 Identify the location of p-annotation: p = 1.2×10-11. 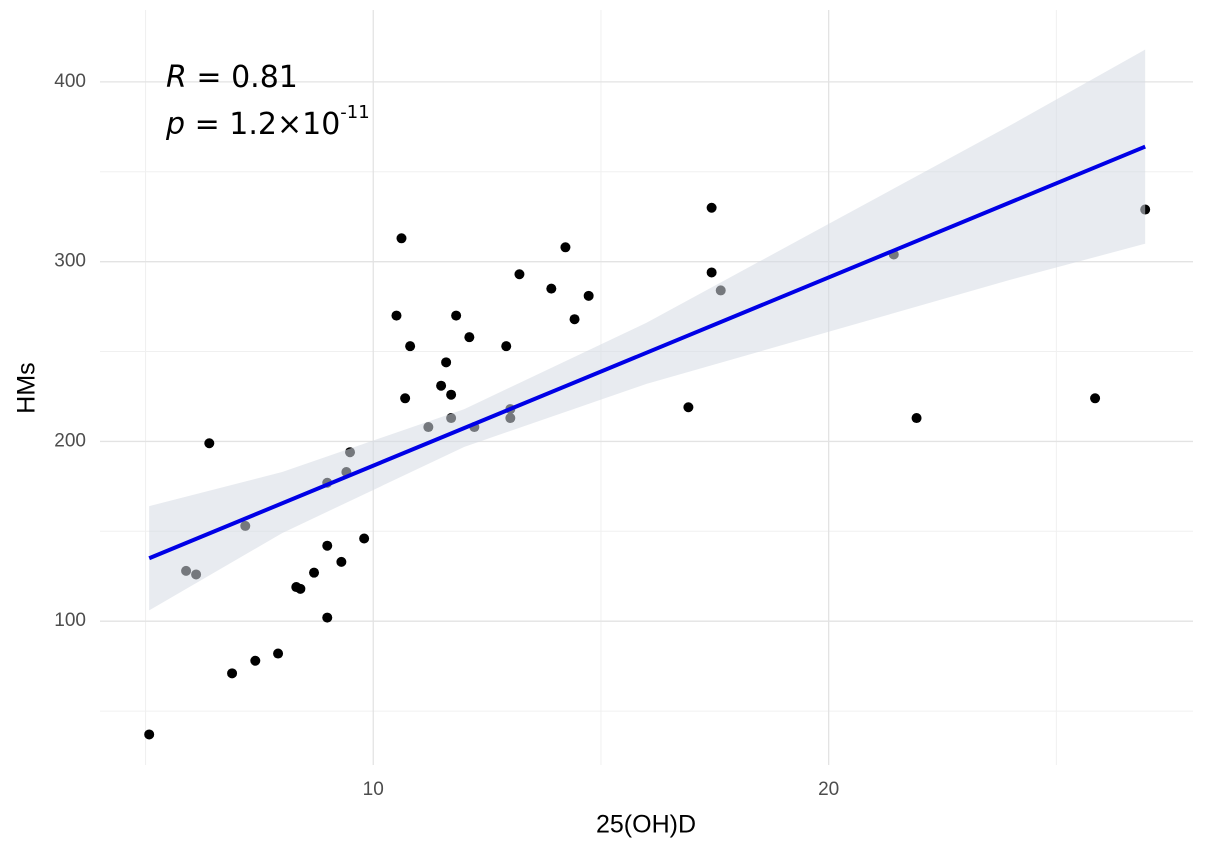
(267, 122).